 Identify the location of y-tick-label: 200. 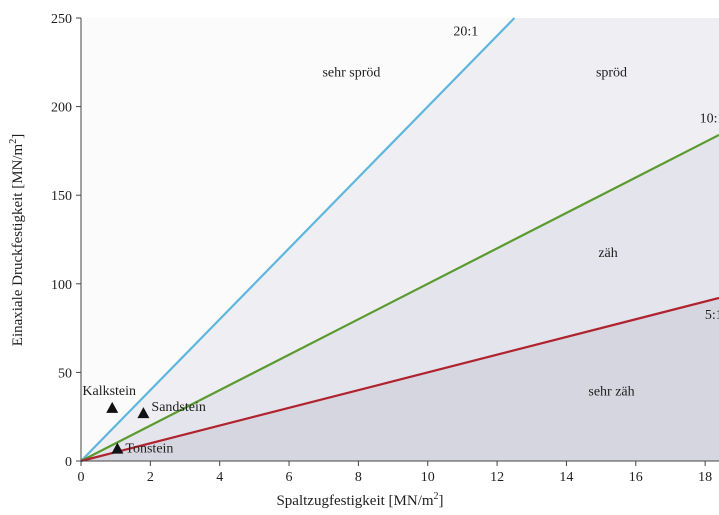
(61, 108).